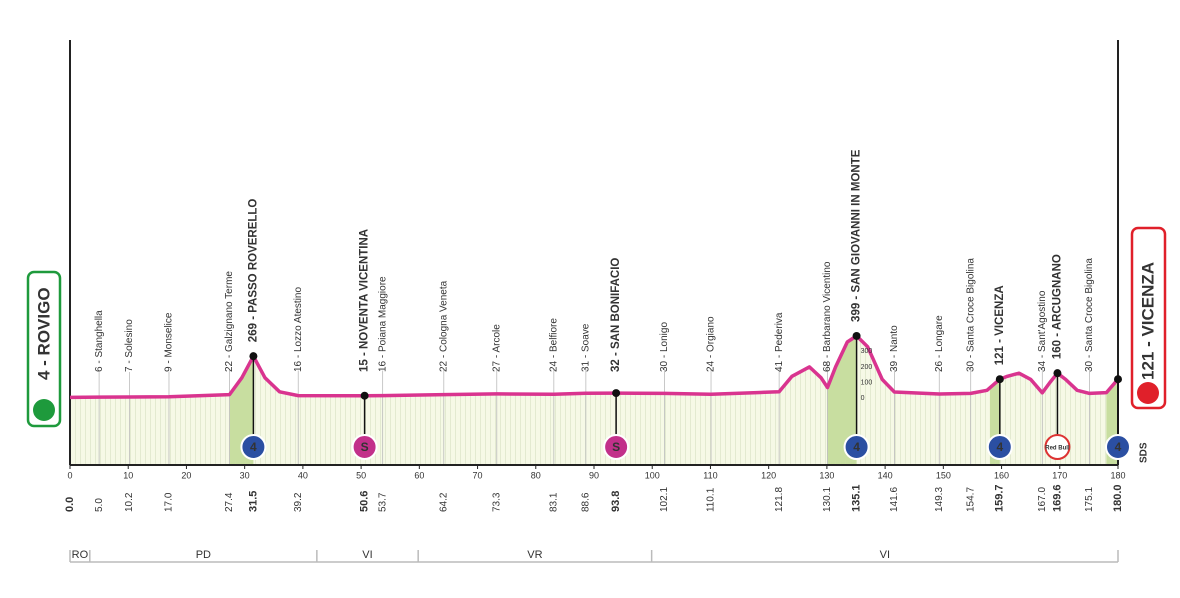 The image size is (1180, 598). Describe the element at coordinates (1001, 475) in the screenshot. I see `x-tick-label: 160` at that location.